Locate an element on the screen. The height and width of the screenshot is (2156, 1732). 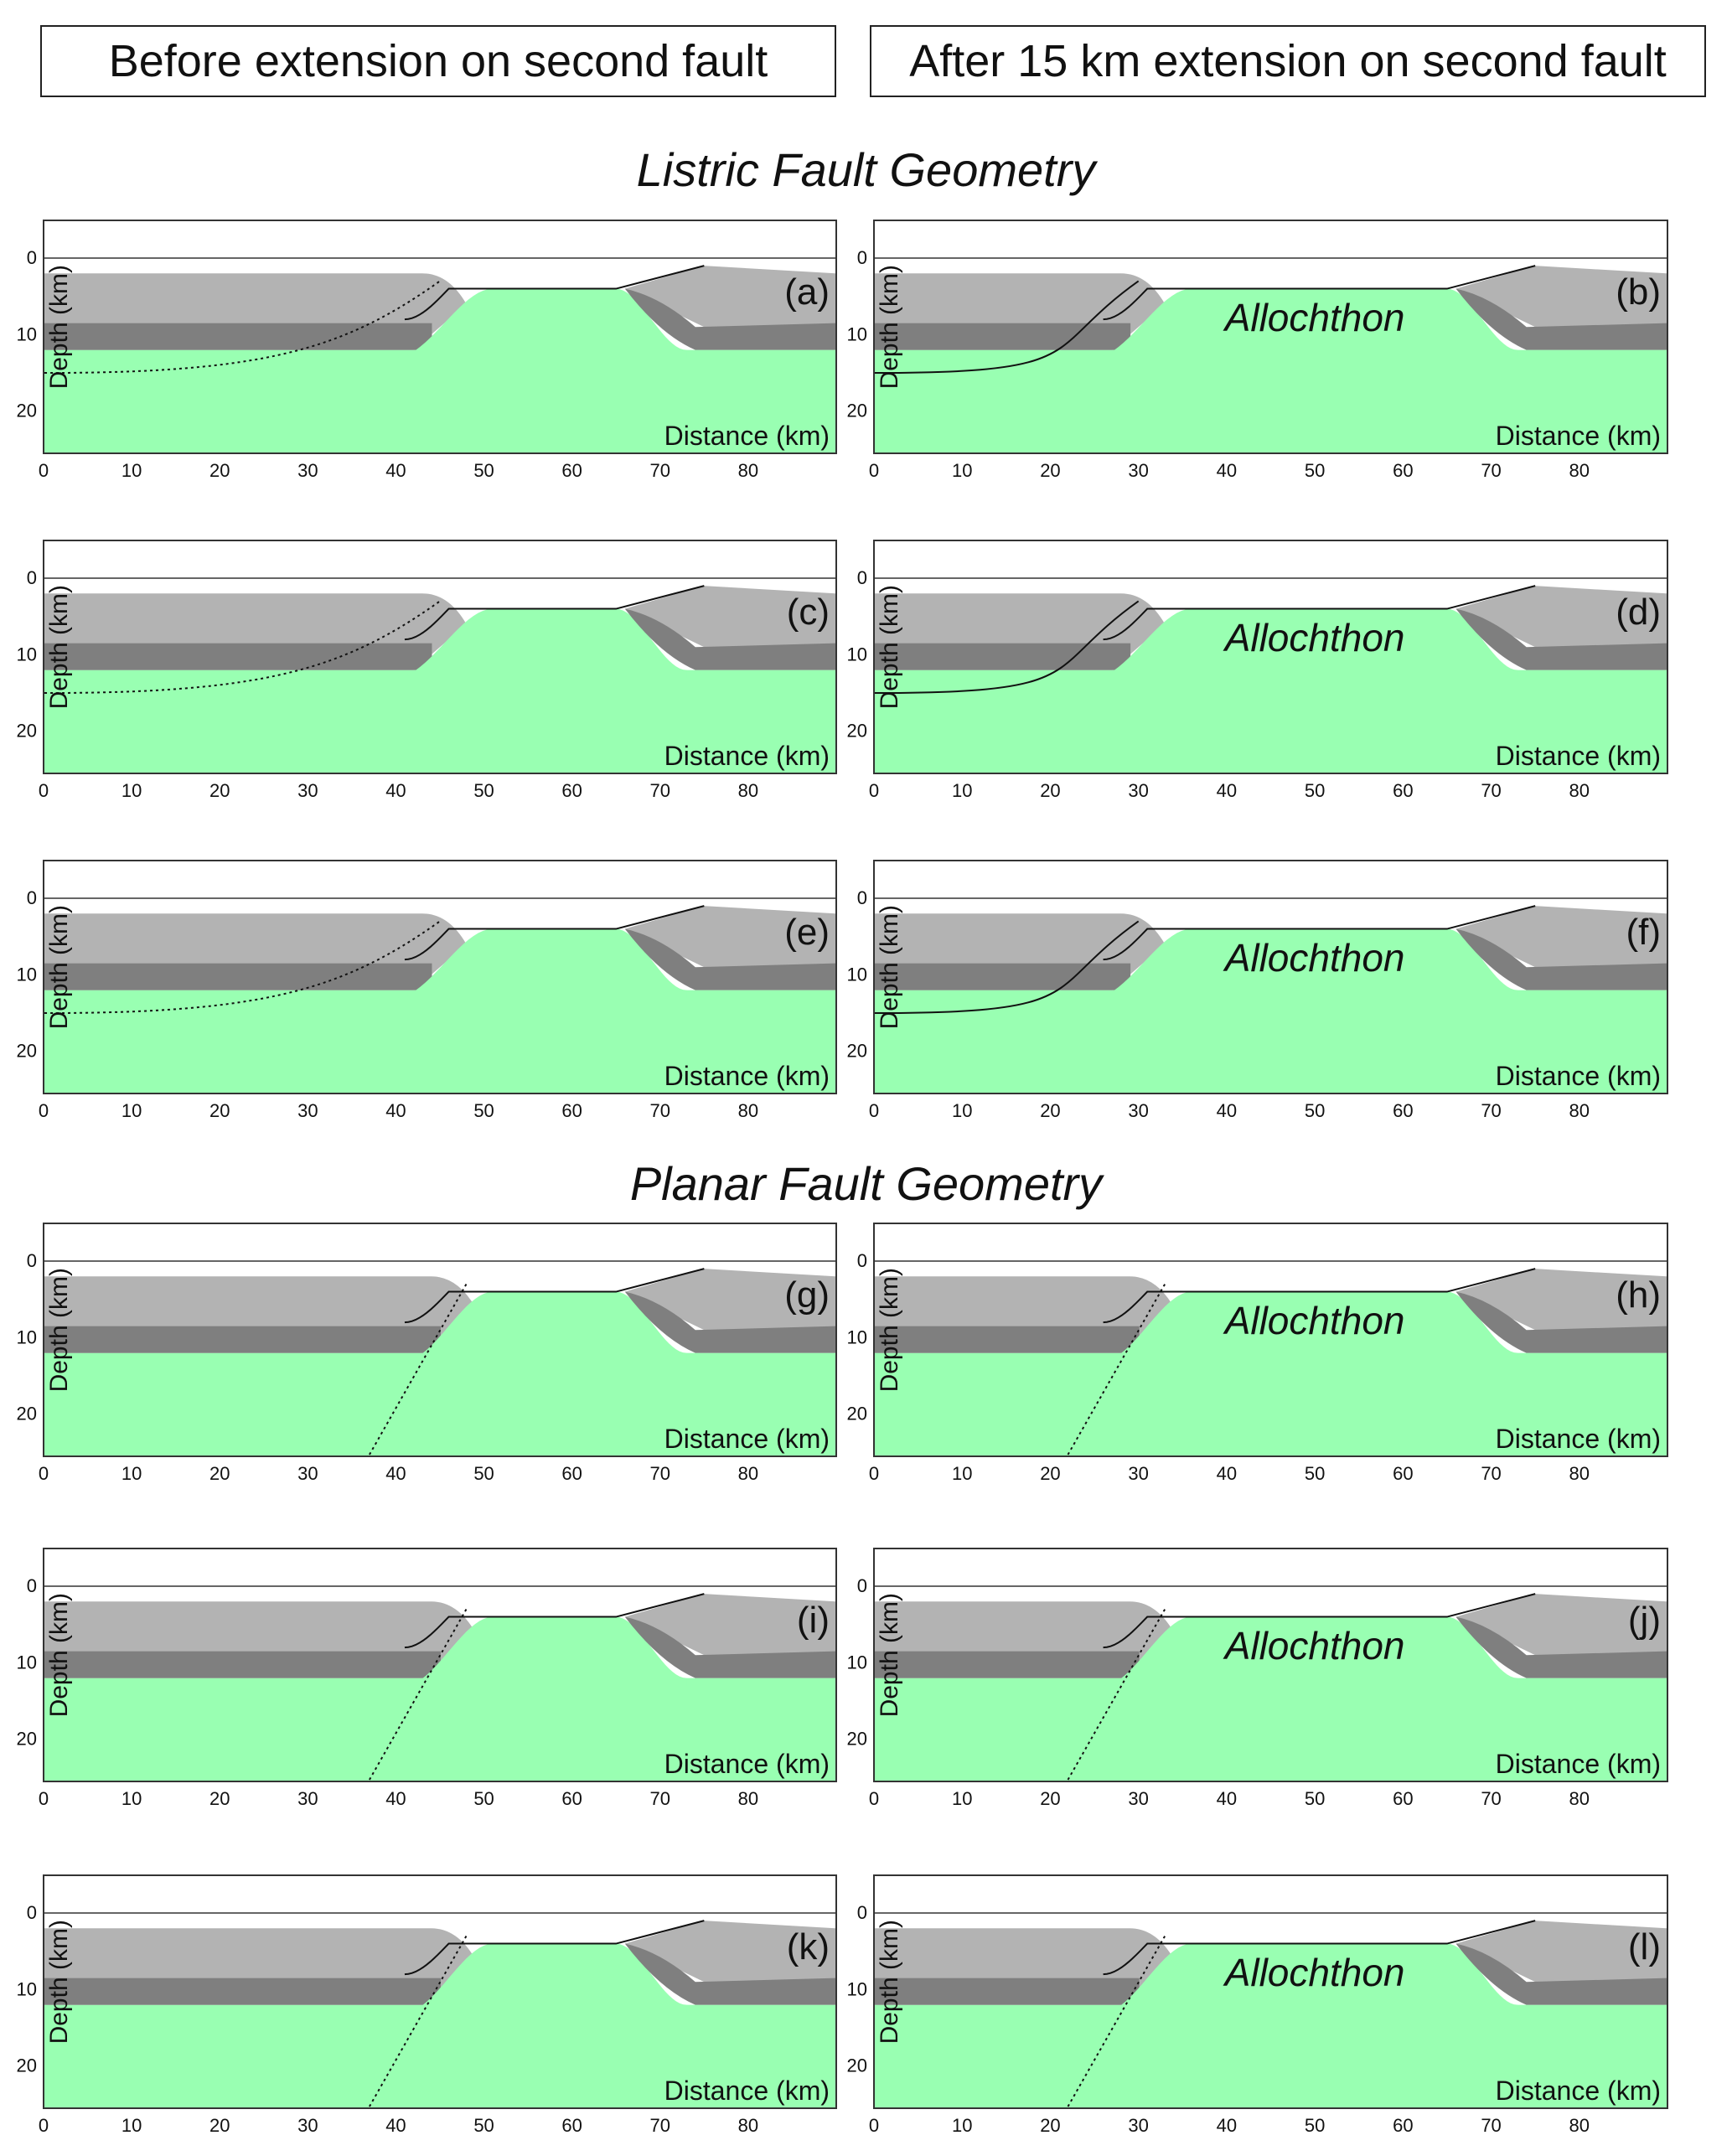
header-before: Before extension on second fault is located at coordinates (438, 61).